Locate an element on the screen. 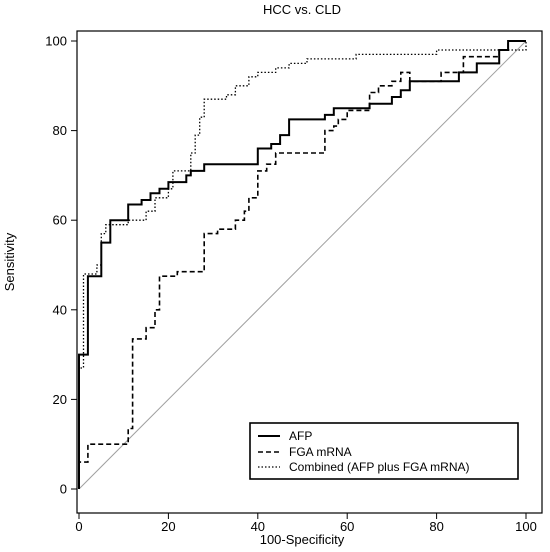  x-tick-label: 60 is located at coordinates (347, 526).